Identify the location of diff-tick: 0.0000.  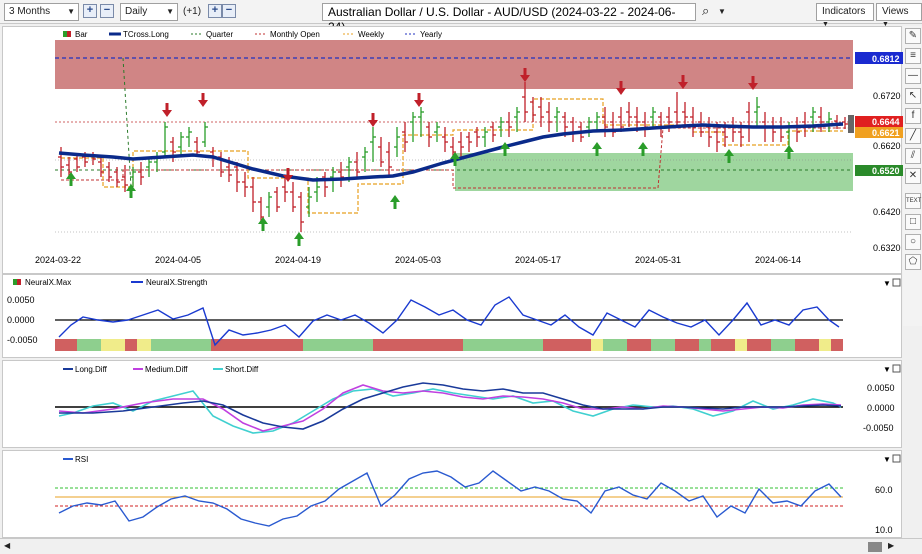
(881, 408).